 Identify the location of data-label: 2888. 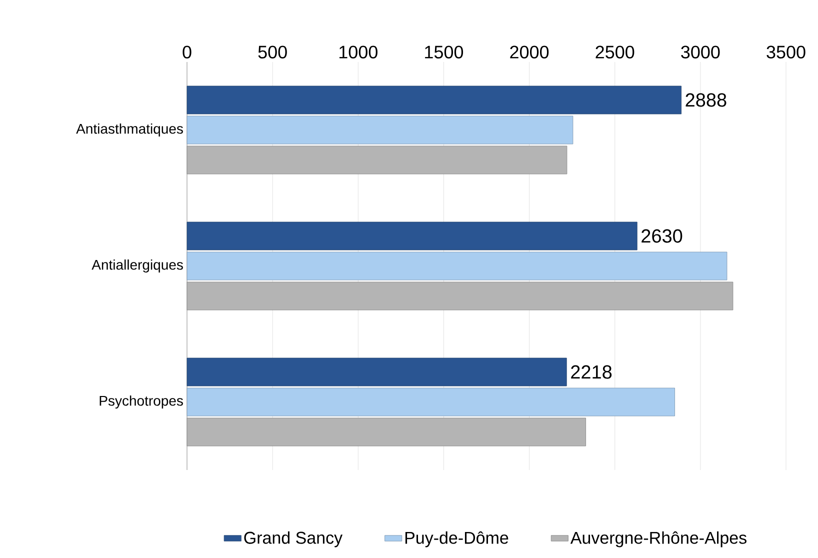
(706, 100).